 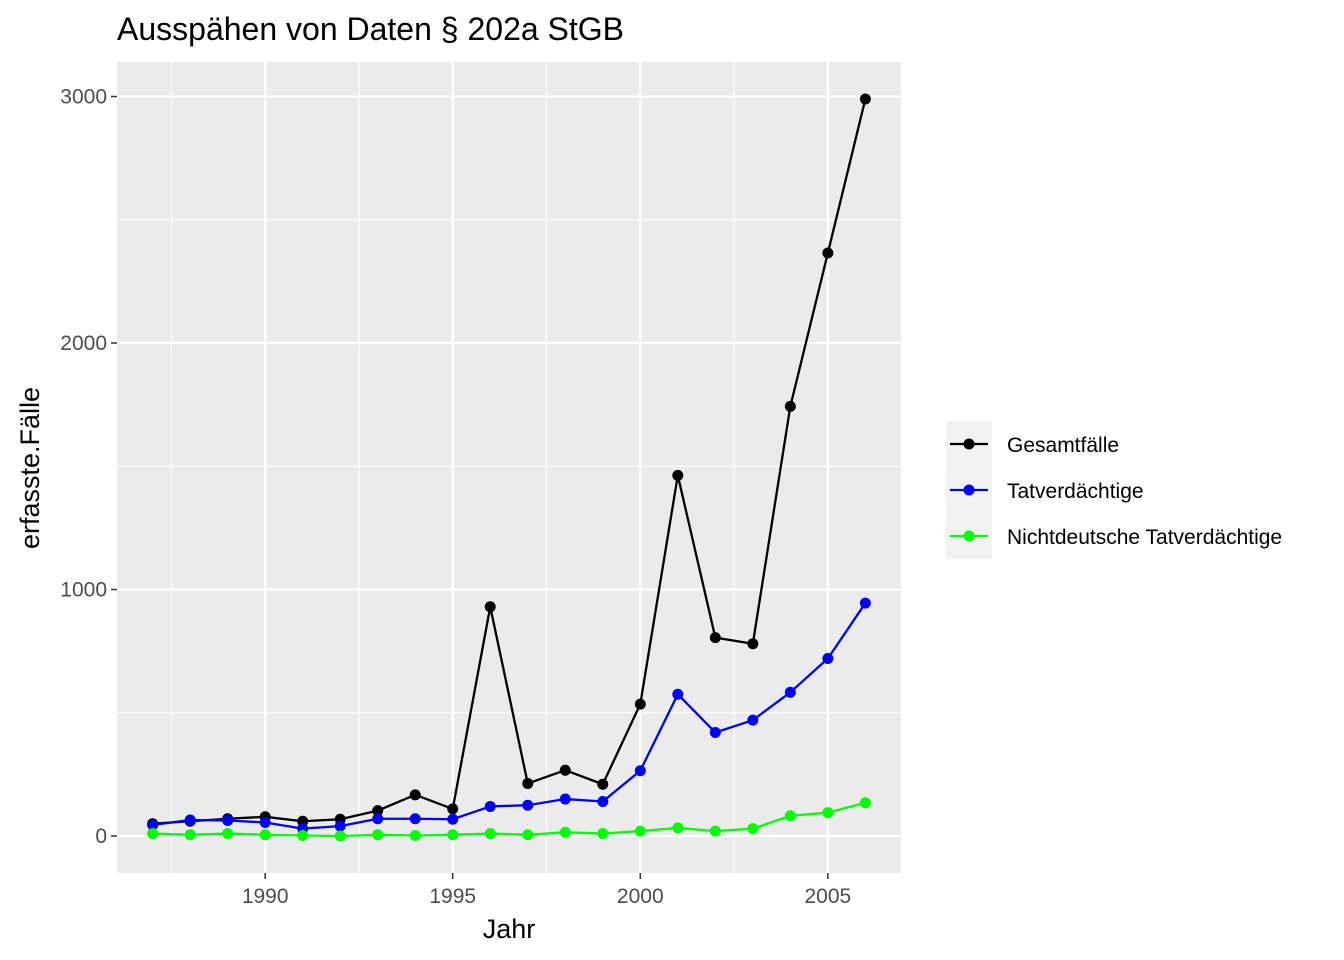 What do you see at coordinates (101, 836) in the screenshot?
I see `y-tick-label: 0` at bounding box center [101, 836].